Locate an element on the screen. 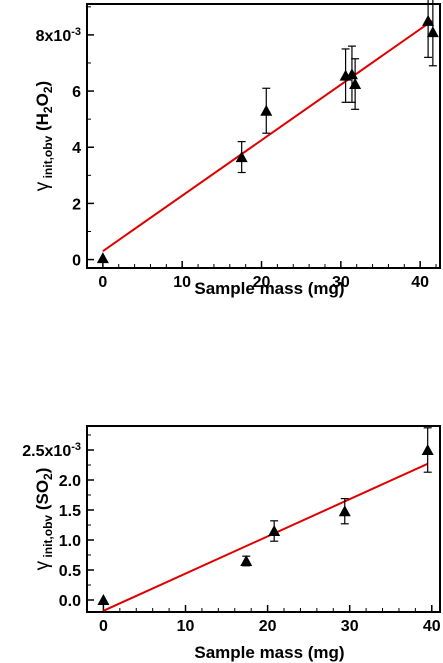 Image resolution: width=443 pixels, height=663 pixels. y-axis-label: γ init,obv (H2O2) is located at coordinates (43, 136).